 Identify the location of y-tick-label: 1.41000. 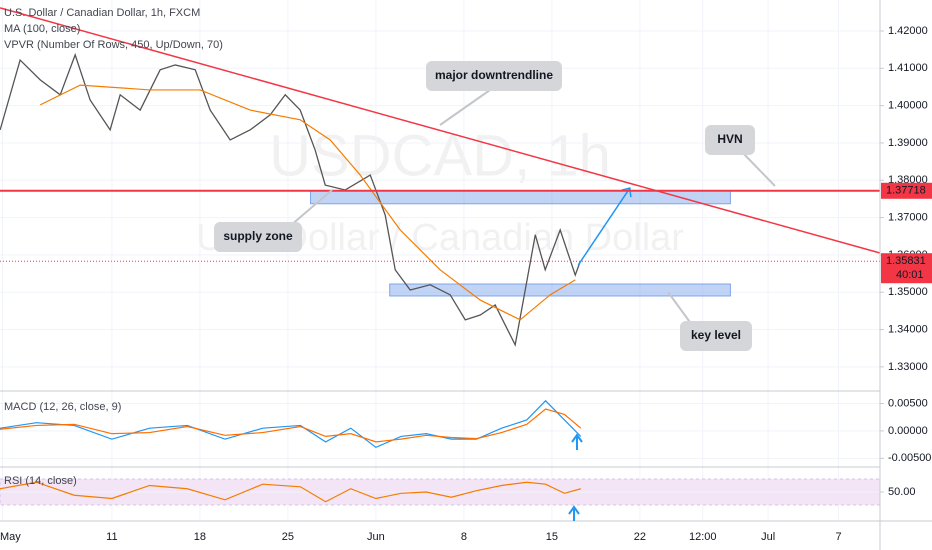
(908, 68).